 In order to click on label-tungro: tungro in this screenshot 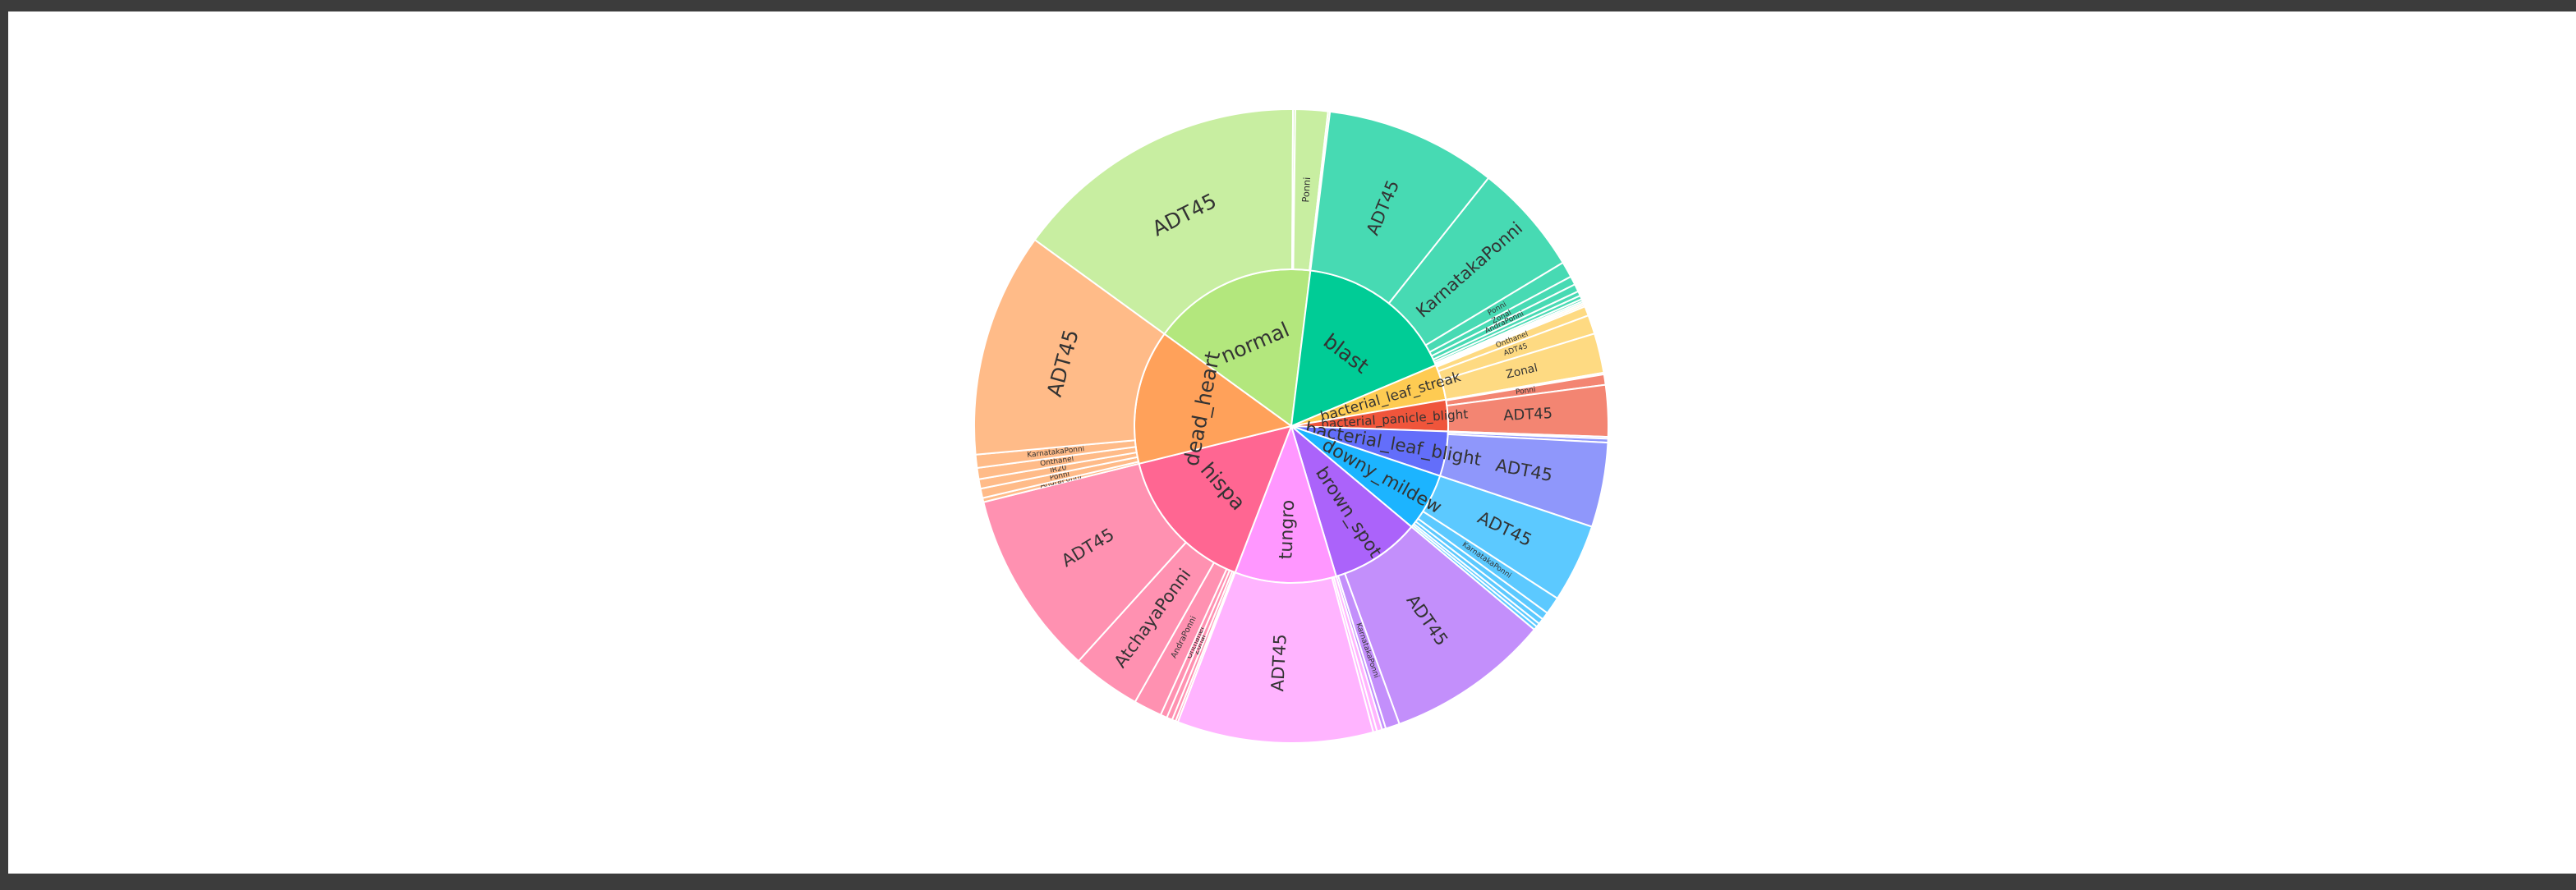, I will do `click(1287, 529)`.